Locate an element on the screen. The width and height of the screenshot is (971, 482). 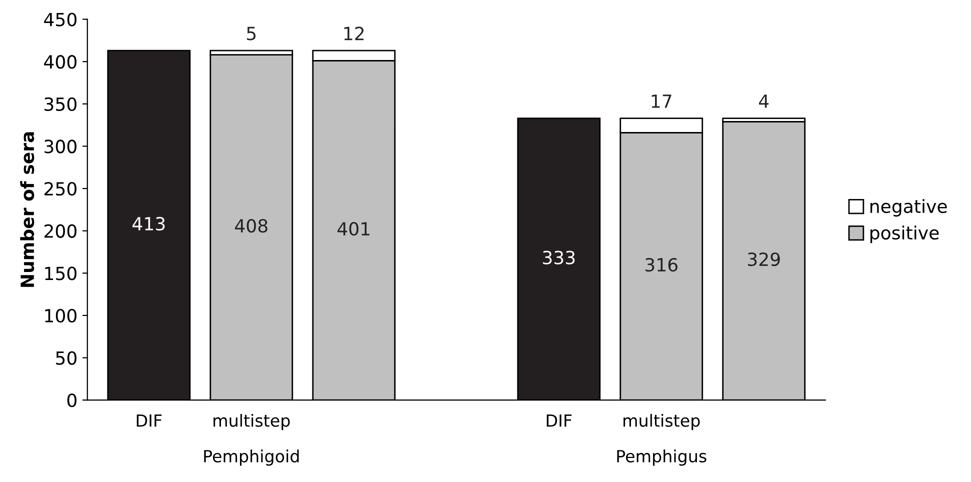
text: Pemphigoid is located at coordinates (251, 458).